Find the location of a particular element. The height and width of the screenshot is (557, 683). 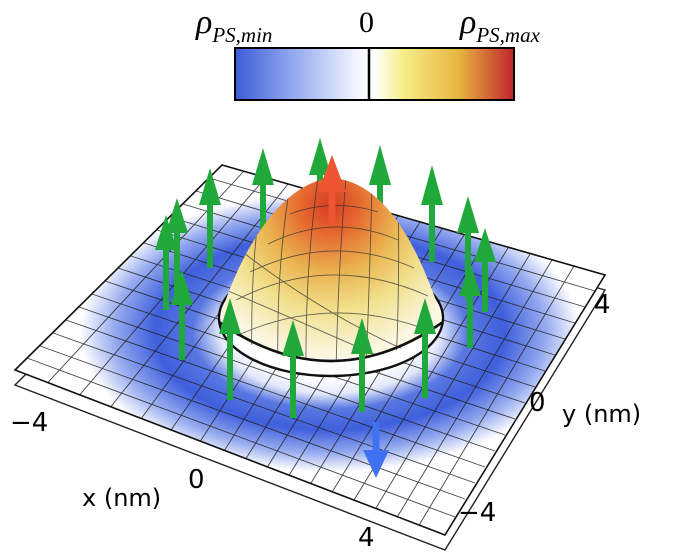

y-tick-label: 4 is located at coordinates (602, 305).